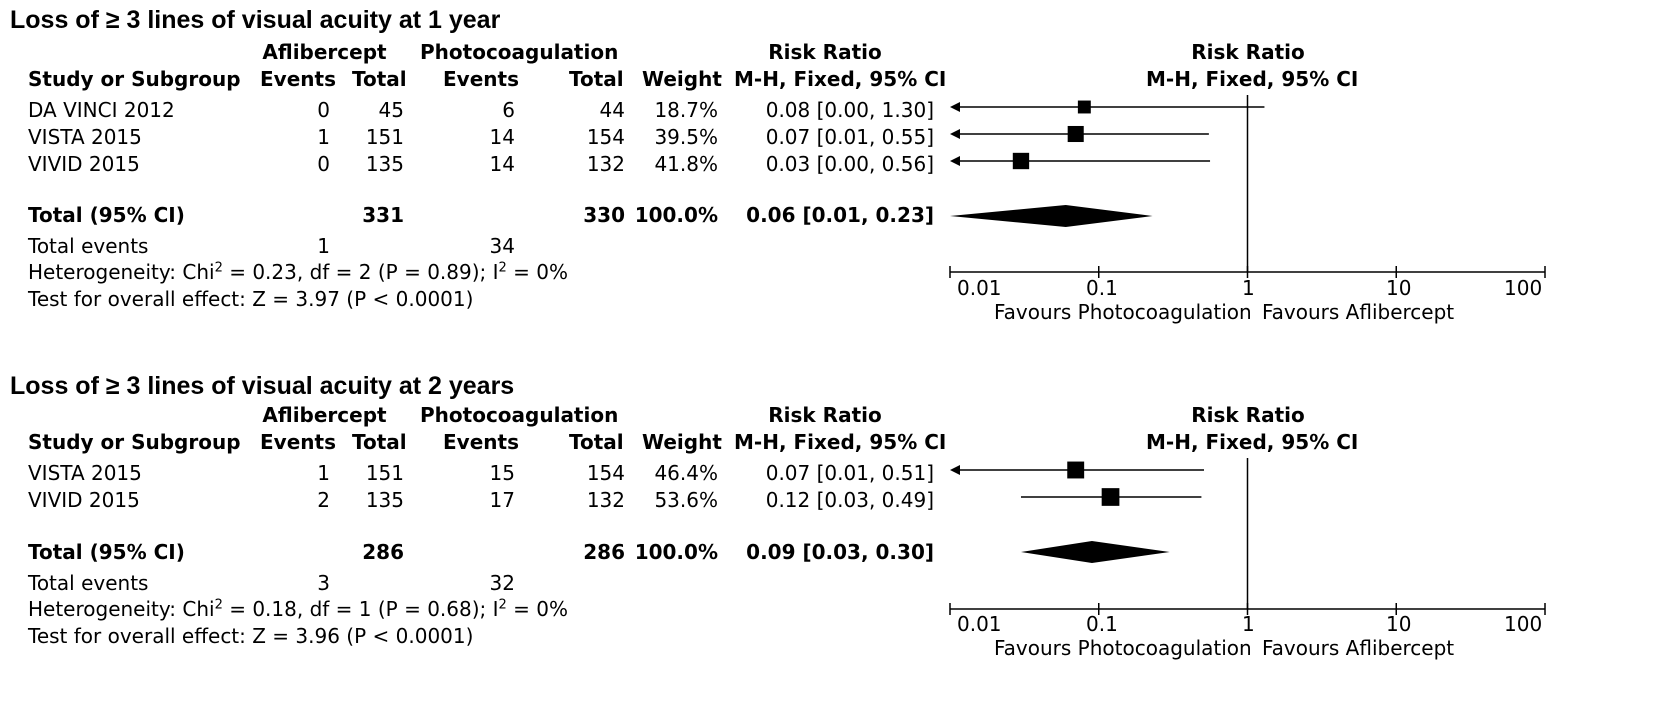 The height and width of the screenshot is (716, 1654). Describe the element at coordinates (323, 583) in the screenshot. I see `total-events1: 3` at that location.